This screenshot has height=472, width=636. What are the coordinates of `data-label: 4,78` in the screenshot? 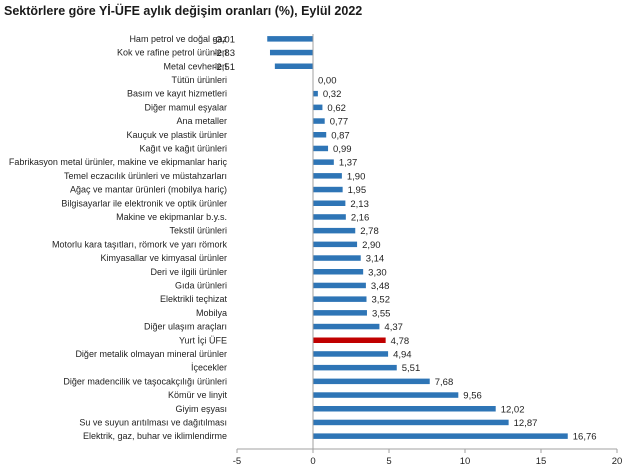 It's located at (400, 341).